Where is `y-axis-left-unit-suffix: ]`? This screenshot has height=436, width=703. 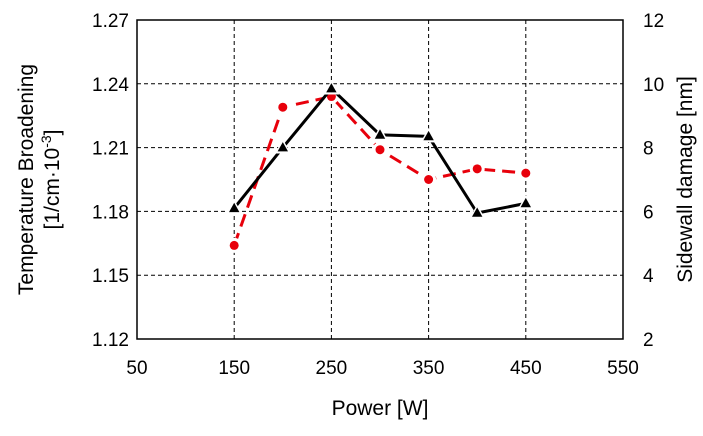 y-axis-left-unit-suffix: ] is located at coordinates (52, 133).